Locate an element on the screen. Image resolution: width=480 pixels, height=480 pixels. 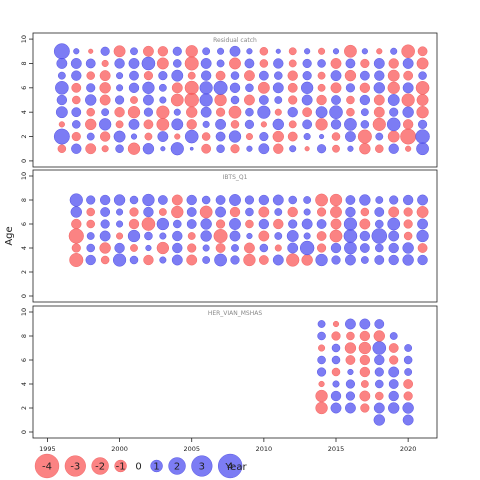
legend-label: 4 is located at coordinates (230, 467).